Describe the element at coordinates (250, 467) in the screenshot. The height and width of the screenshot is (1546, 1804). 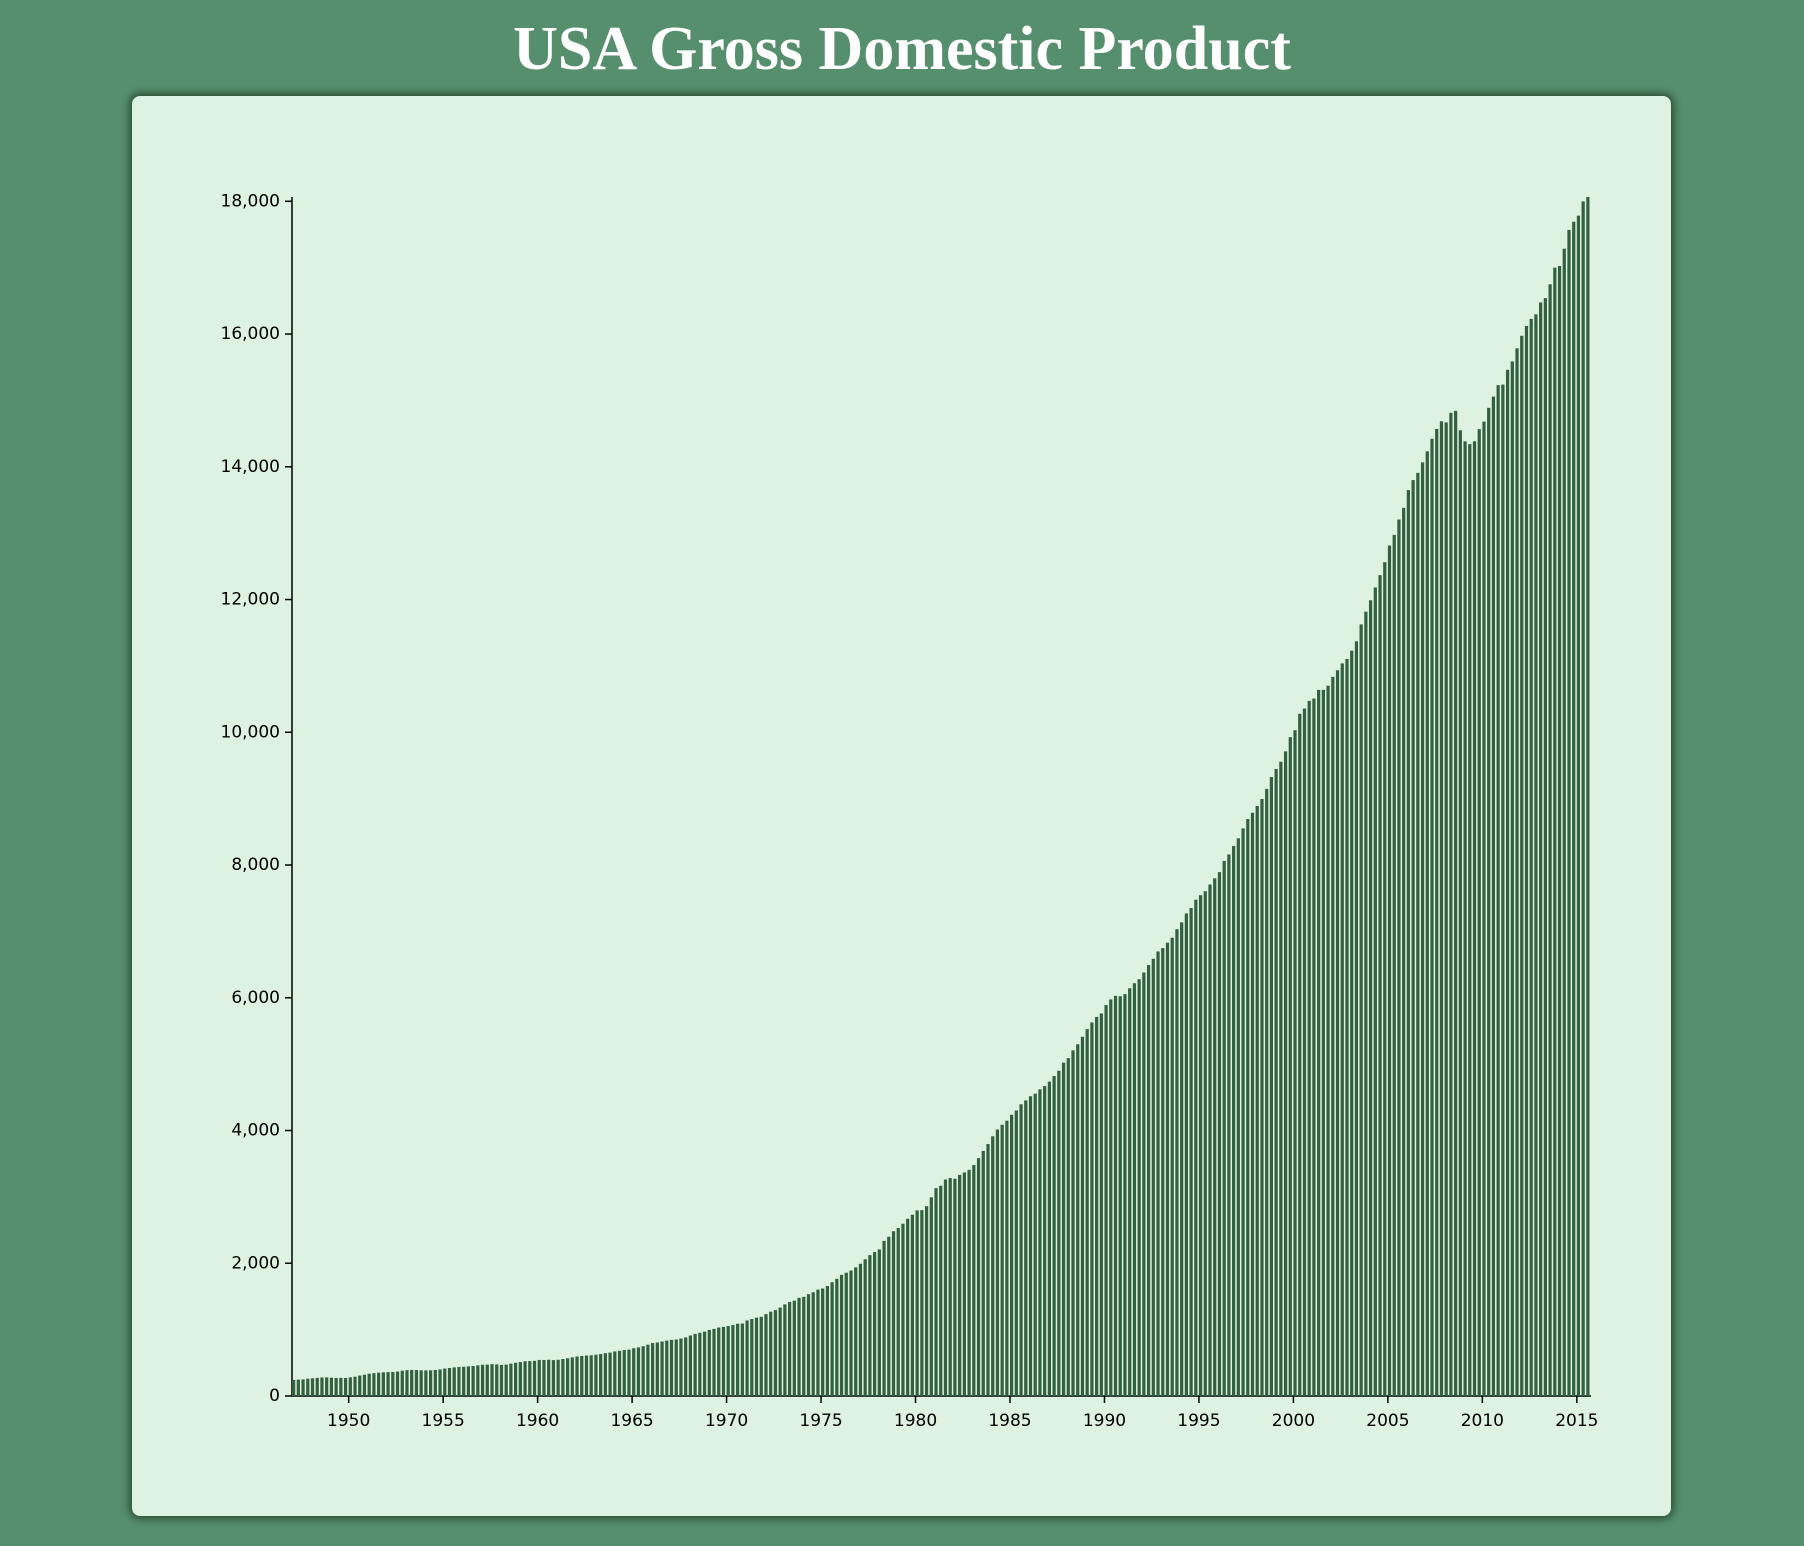
I see `y-tick-label: 14,000` at that location.